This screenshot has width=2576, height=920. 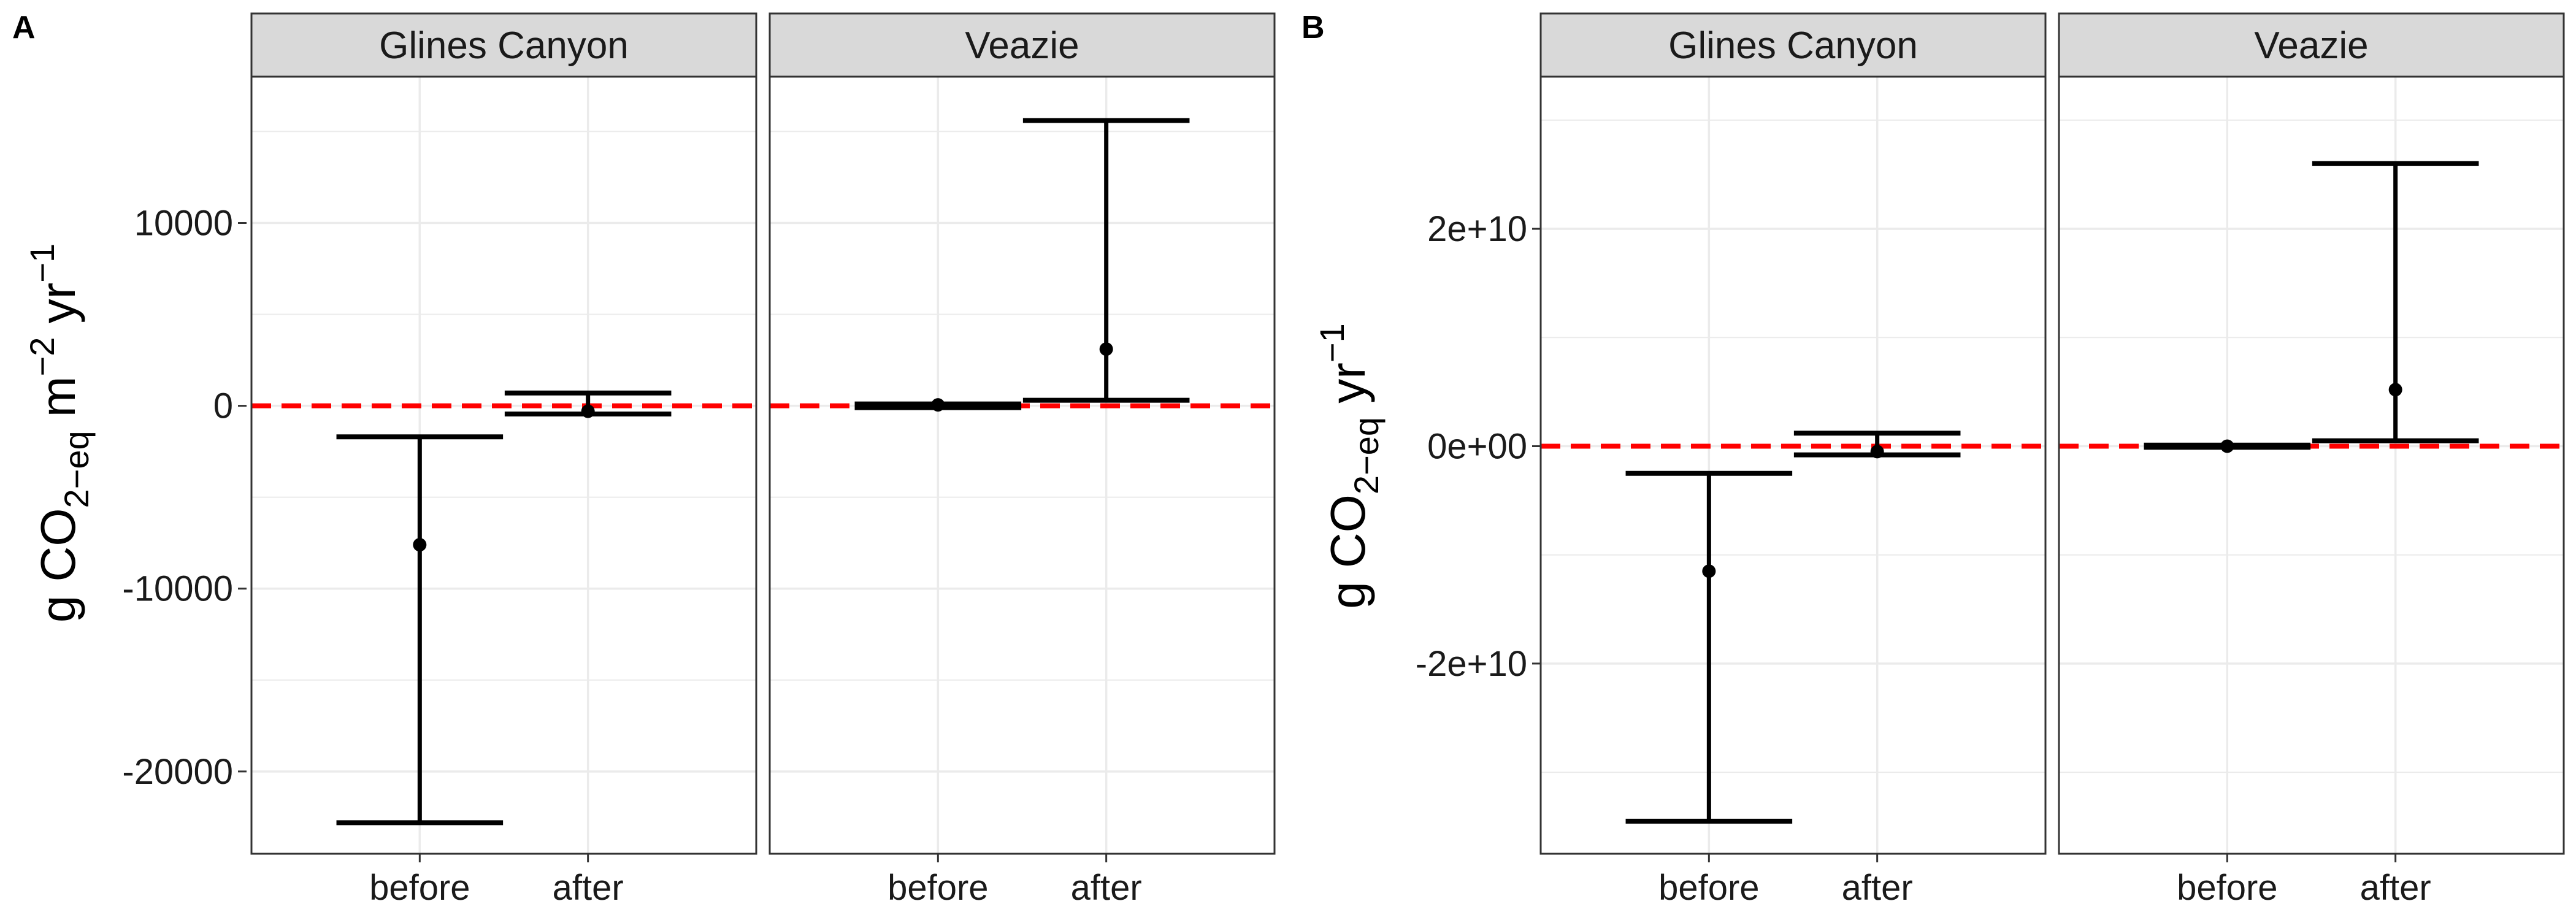 I want to click on y-axis-label-b-unit1: yr, so click(x=1348, y=389).